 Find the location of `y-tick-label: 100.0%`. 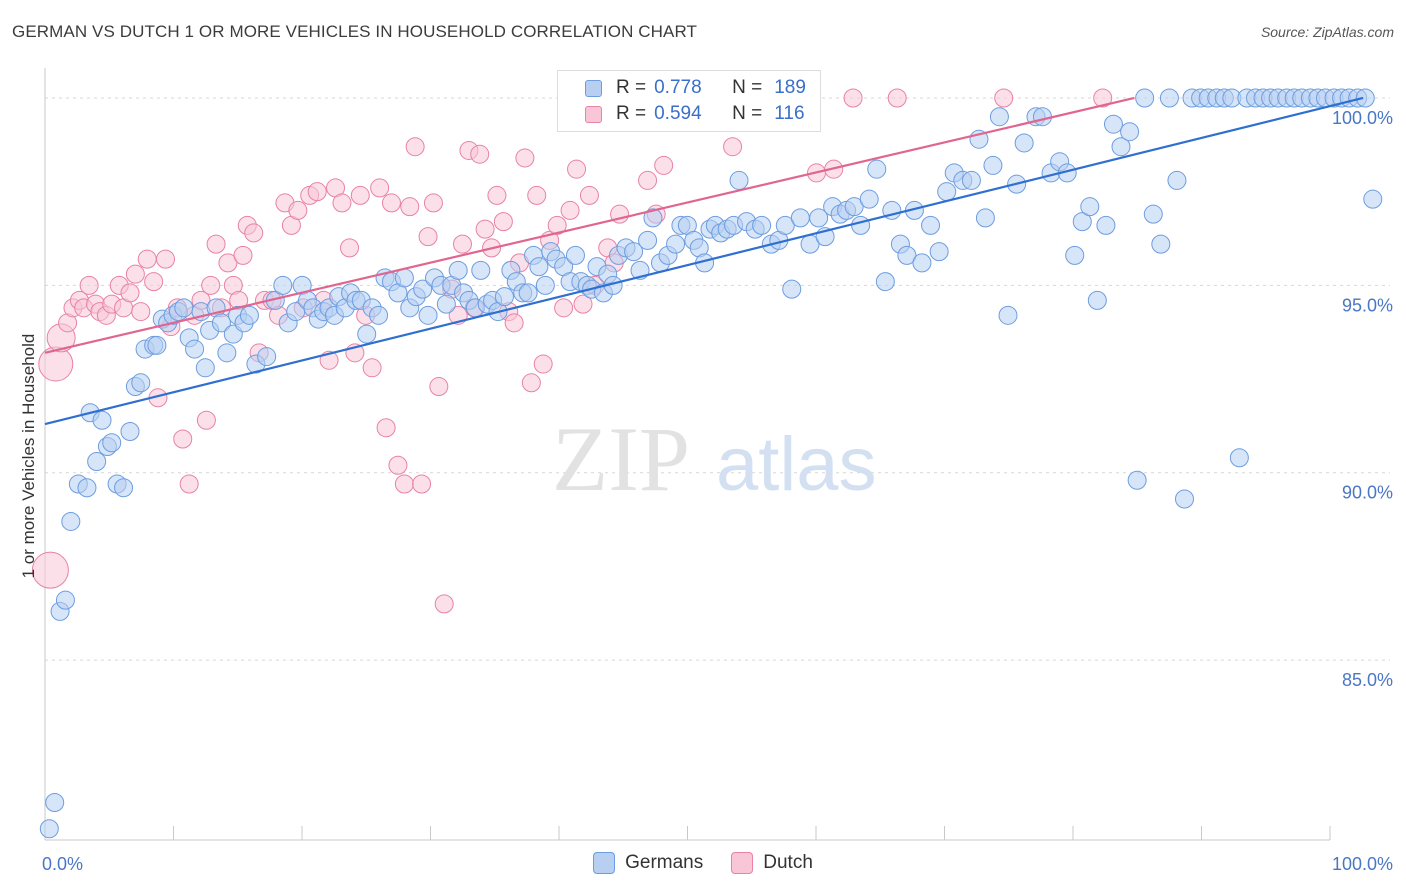

y-tick-label: 100.0% is located at coordinates (1362, 118).